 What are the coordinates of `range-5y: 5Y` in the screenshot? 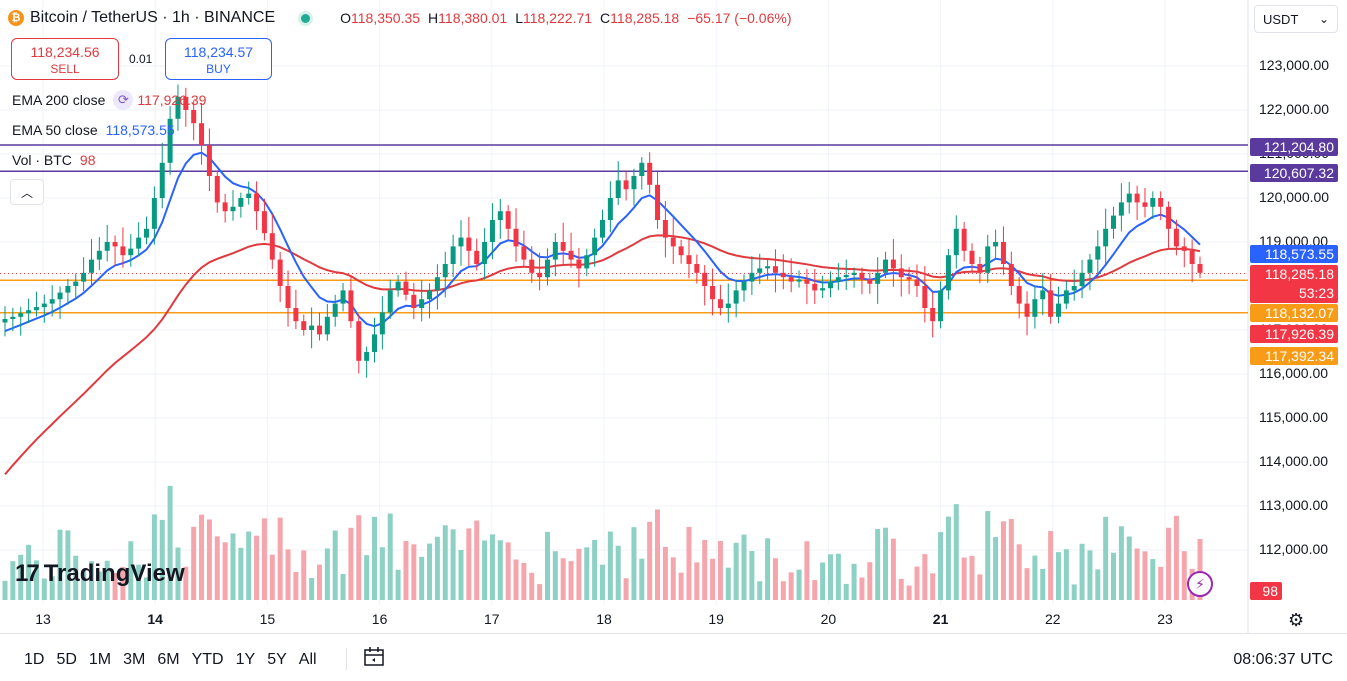 It's located at (277, 659).